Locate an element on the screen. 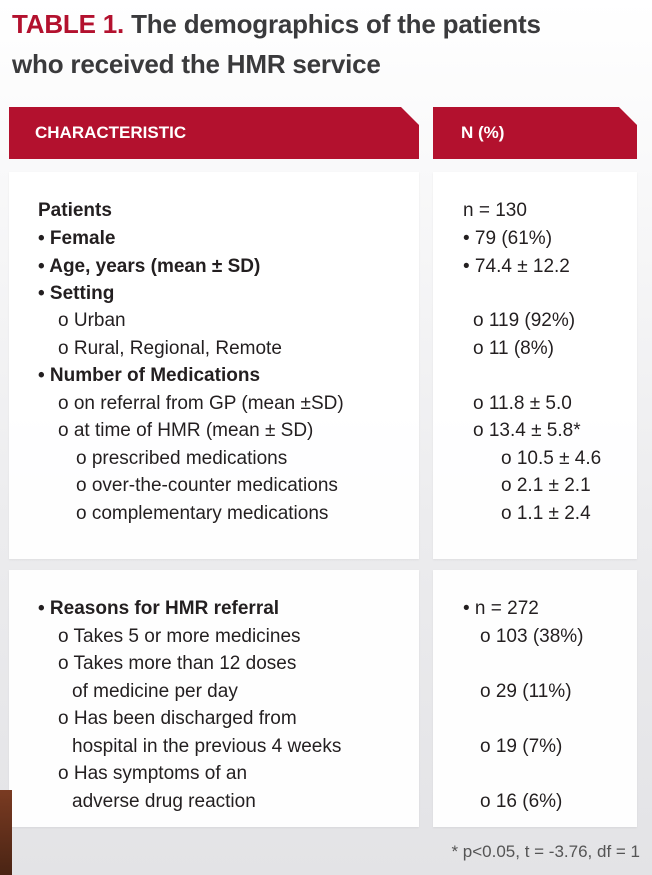 The width and height of the screenshot is (652, 875). row-referral-gp-value: o 11.8 ± 5.0 is located at coordinates (522, 403).